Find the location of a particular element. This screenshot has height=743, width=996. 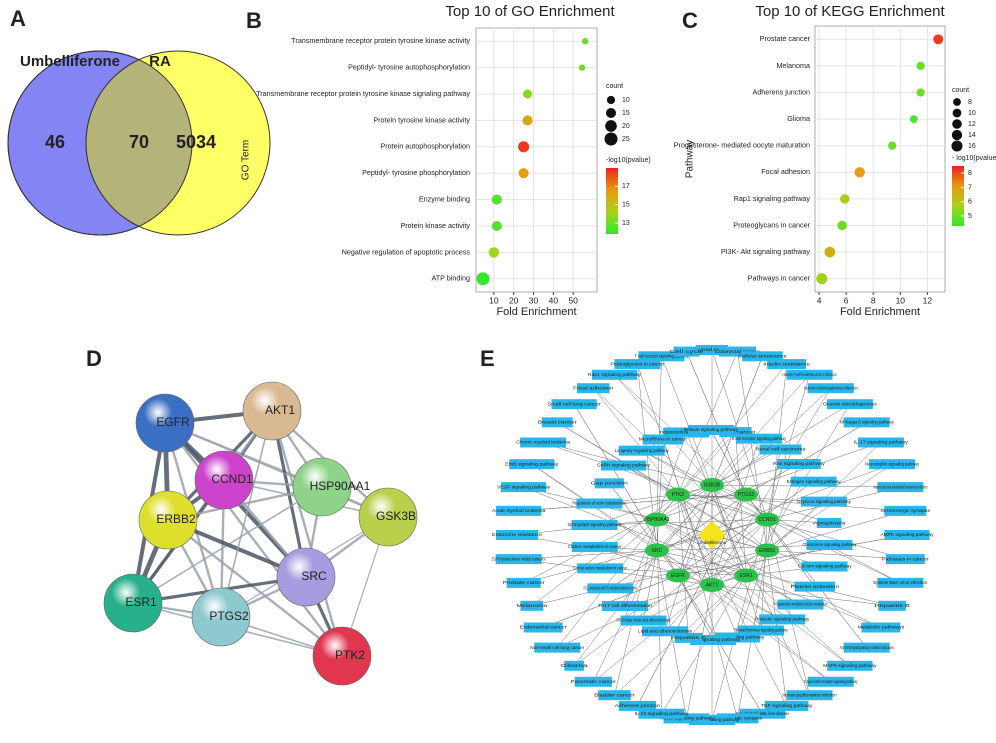

pathway-label: FoxO signaling pathway is located at coordinates (738, 637).